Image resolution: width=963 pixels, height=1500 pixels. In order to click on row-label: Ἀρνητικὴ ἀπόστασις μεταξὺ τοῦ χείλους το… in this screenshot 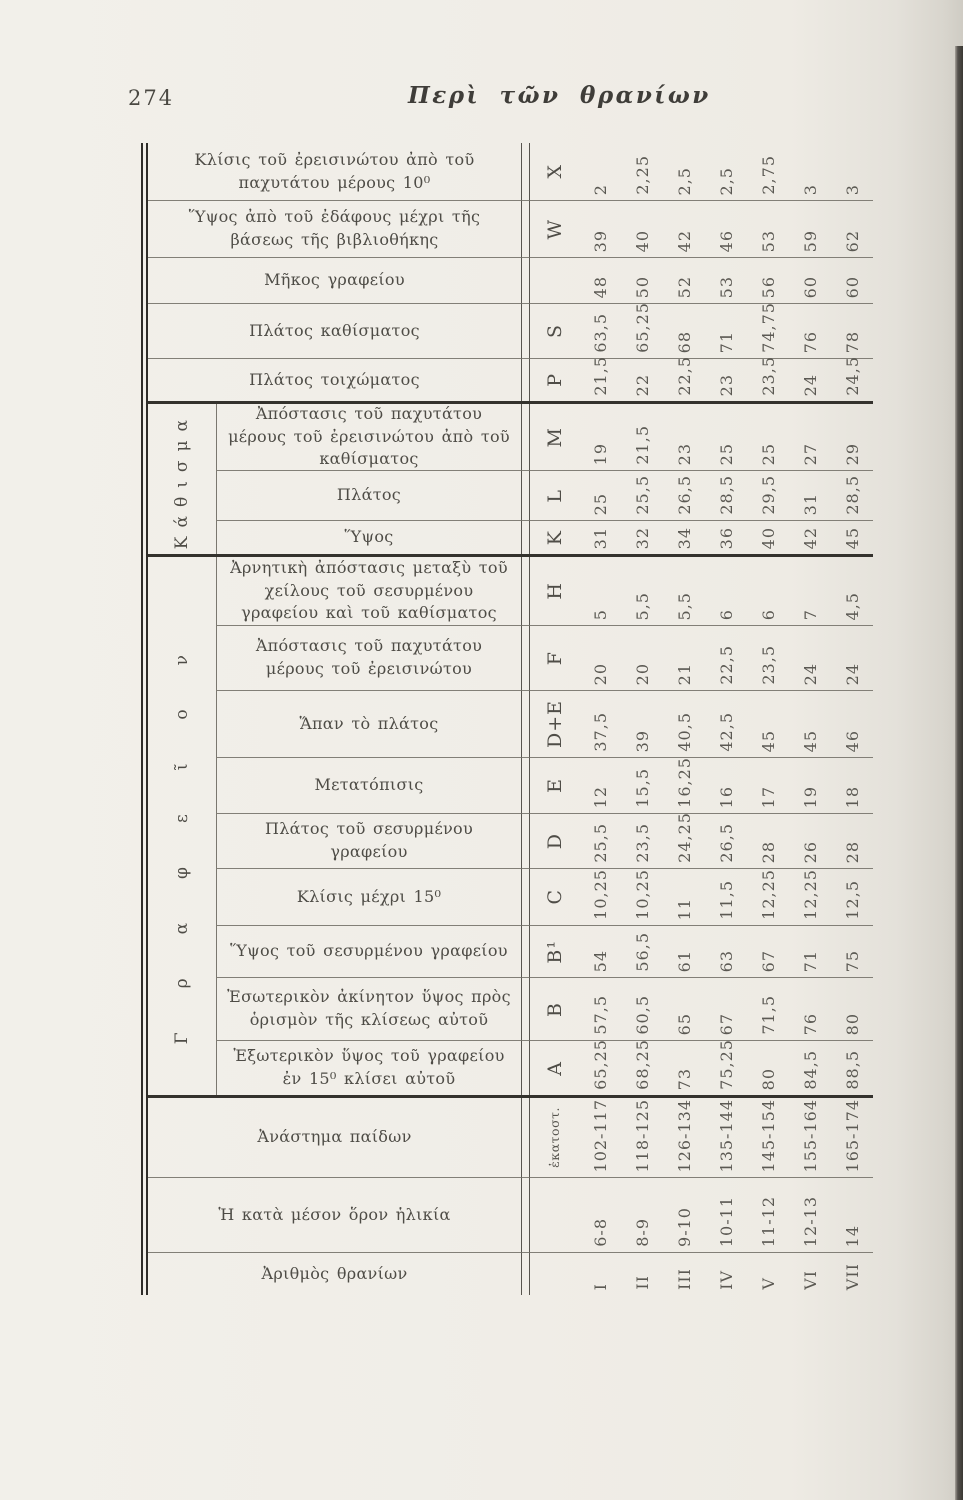, I will do `click(368, 591)`.